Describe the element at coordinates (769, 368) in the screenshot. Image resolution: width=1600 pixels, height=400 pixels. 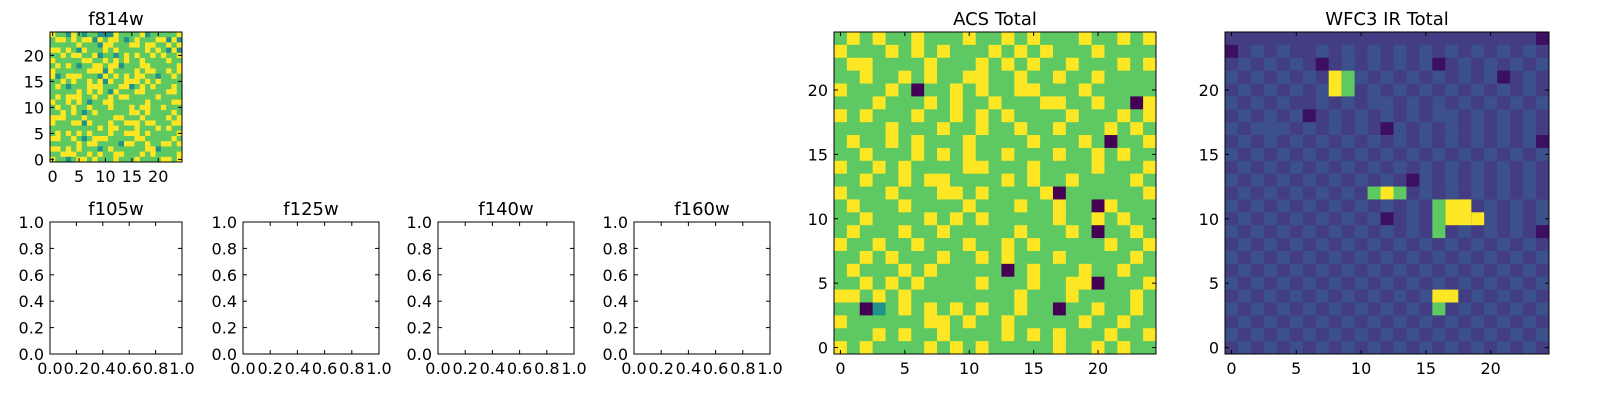
I see `x-tick-label: 1.0` at that location.